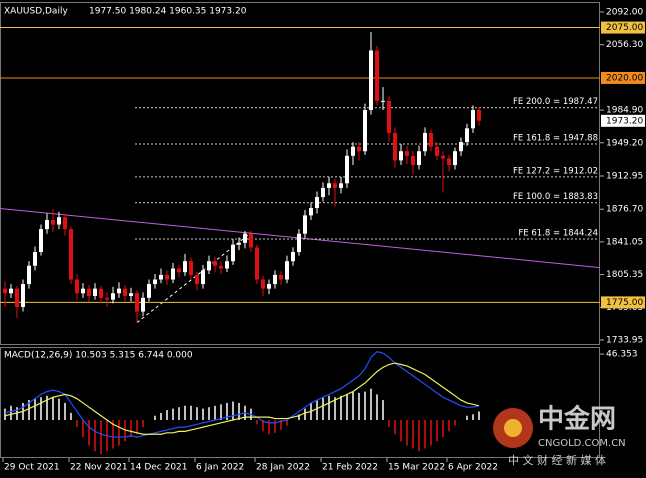 The image size is (646, 478). Describe the element at coordinates (36, 12) in the screenshot. I see `chart-title: XAUUSD,Daily` at that location.